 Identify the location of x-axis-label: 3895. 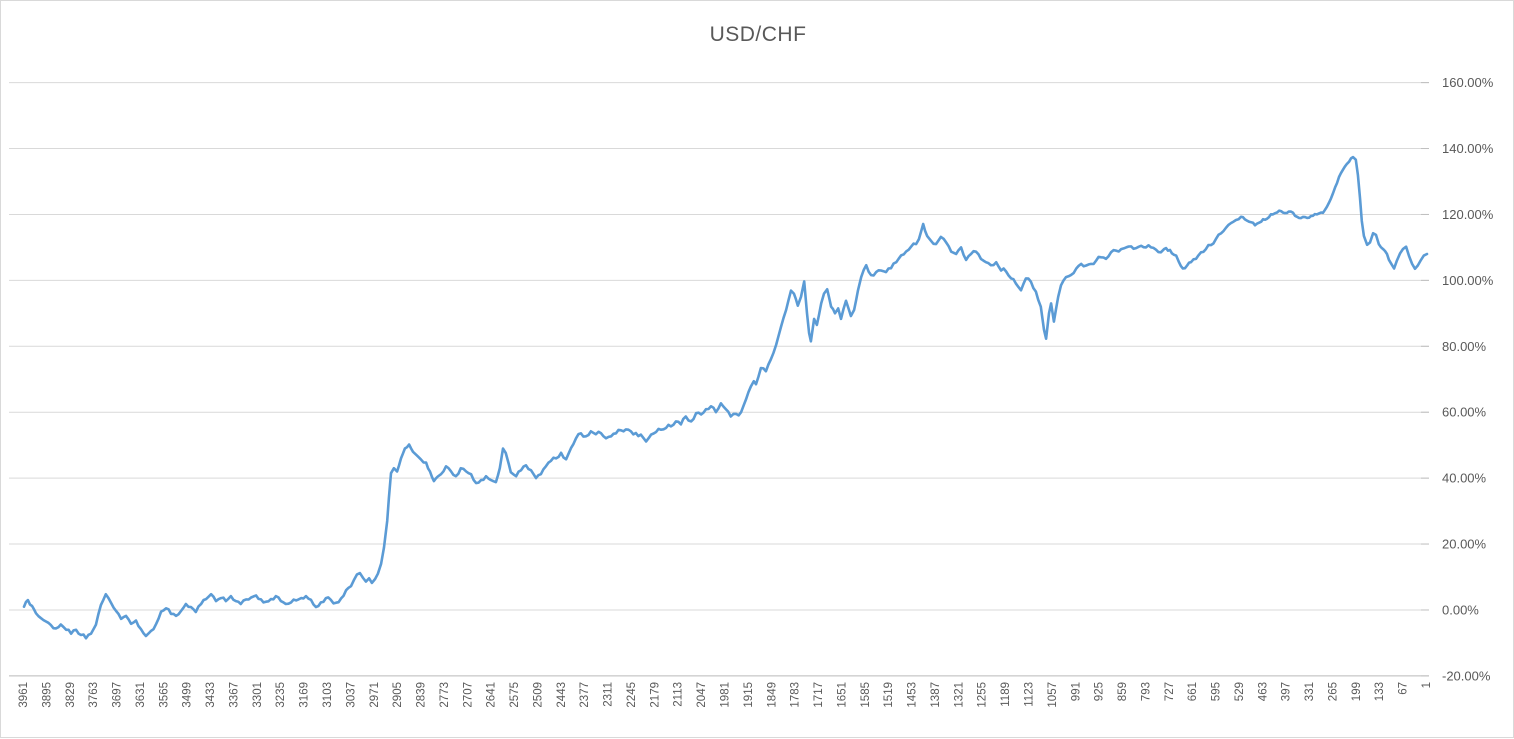
(47, 695).